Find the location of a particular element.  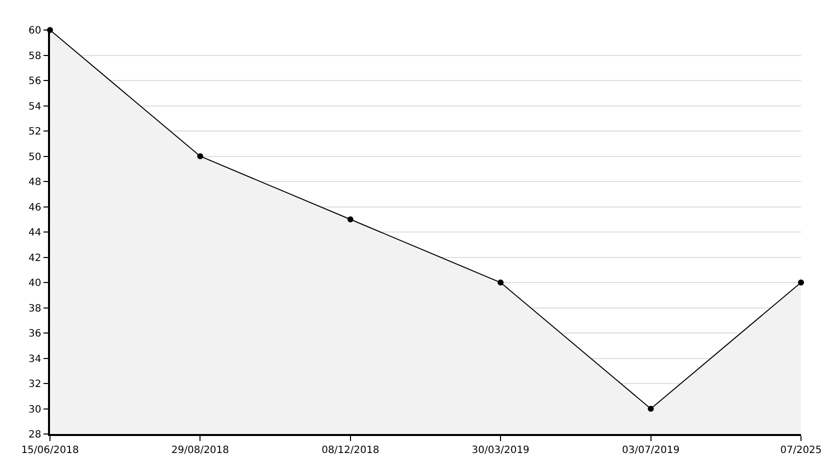

y-tick-label: 40 is located at coordinates (35, 283).